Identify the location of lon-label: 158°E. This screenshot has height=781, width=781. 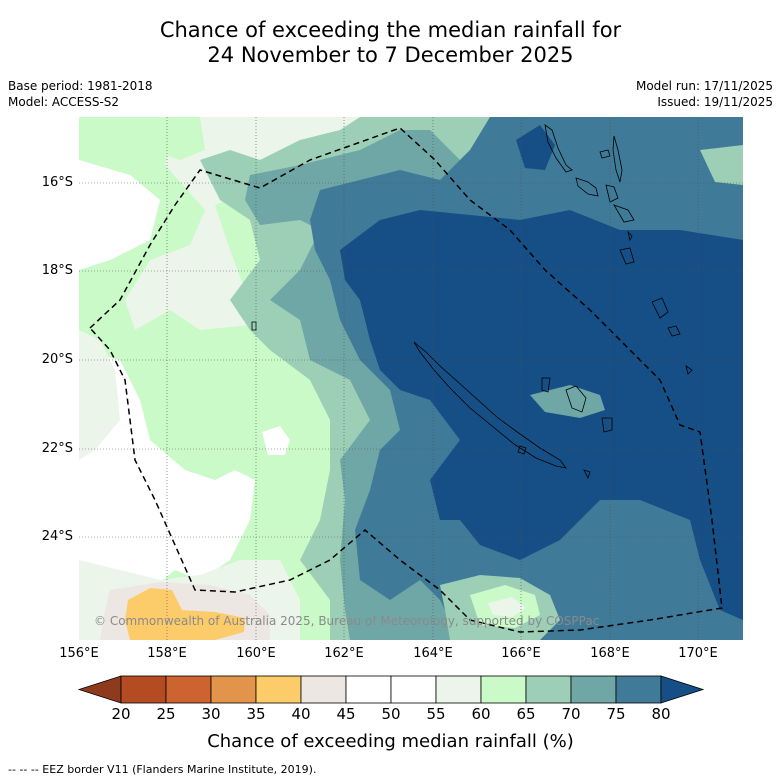
(167, 653).